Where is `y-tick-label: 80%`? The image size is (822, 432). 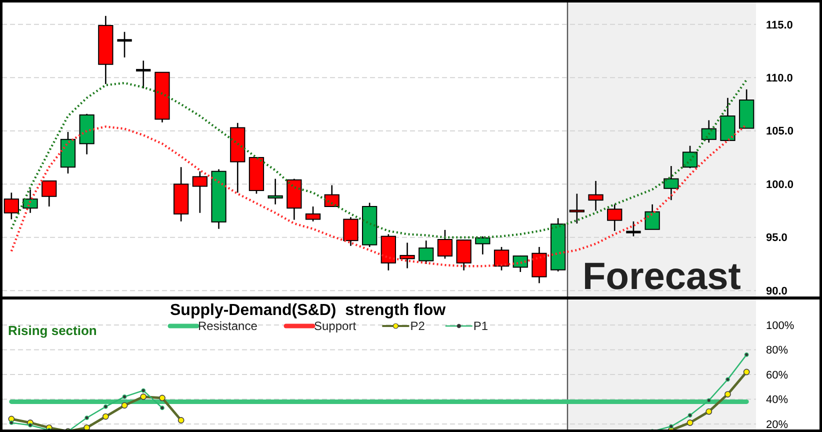 y-tick-label: 80% is located at coordinates (777, 350).